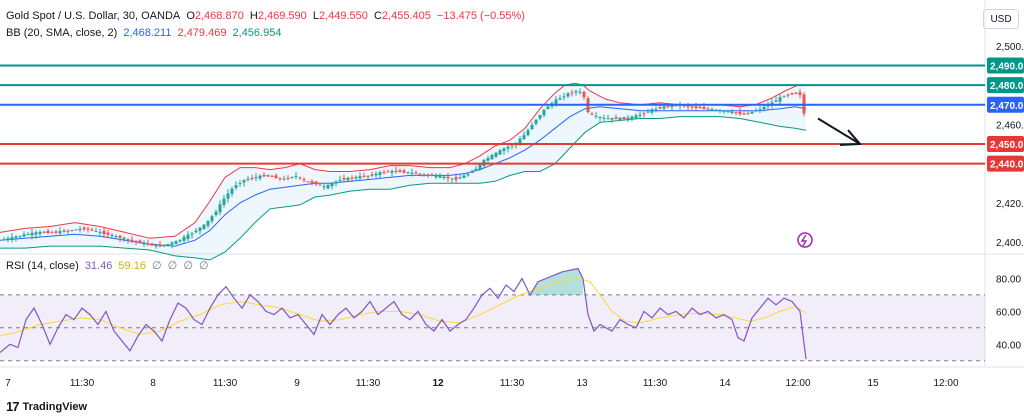  Describe the element at coordinates (582, 383) in the screenshot. I see `time-tick-label: 13` at that location.